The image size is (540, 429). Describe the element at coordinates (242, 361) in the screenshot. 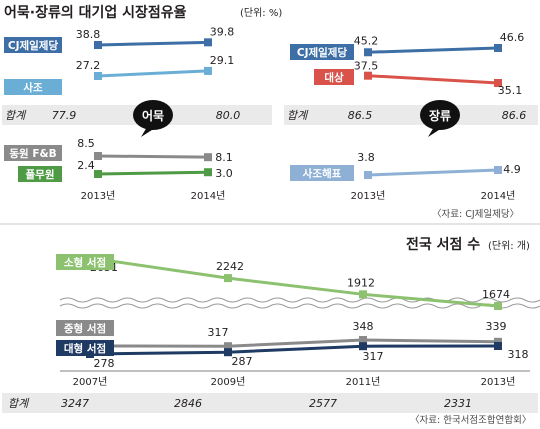

I see `data-label: 287` at that location.